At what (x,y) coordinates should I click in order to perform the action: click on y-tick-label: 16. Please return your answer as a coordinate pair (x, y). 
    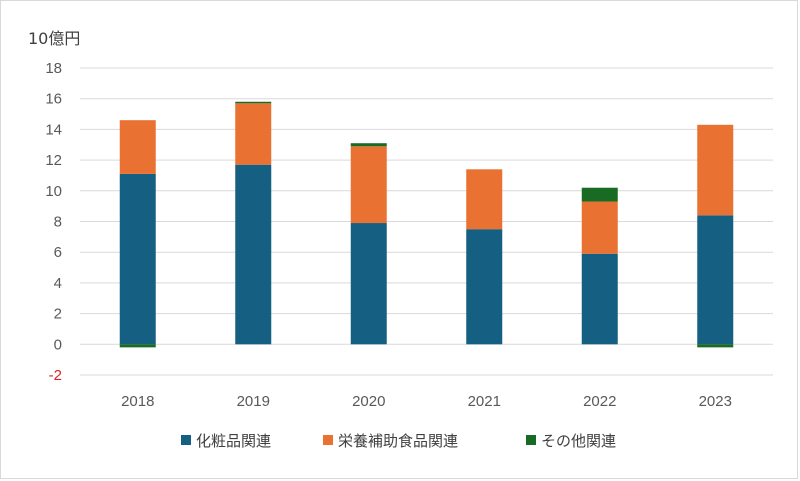
    Looking at the image, I should click on (53, 99).